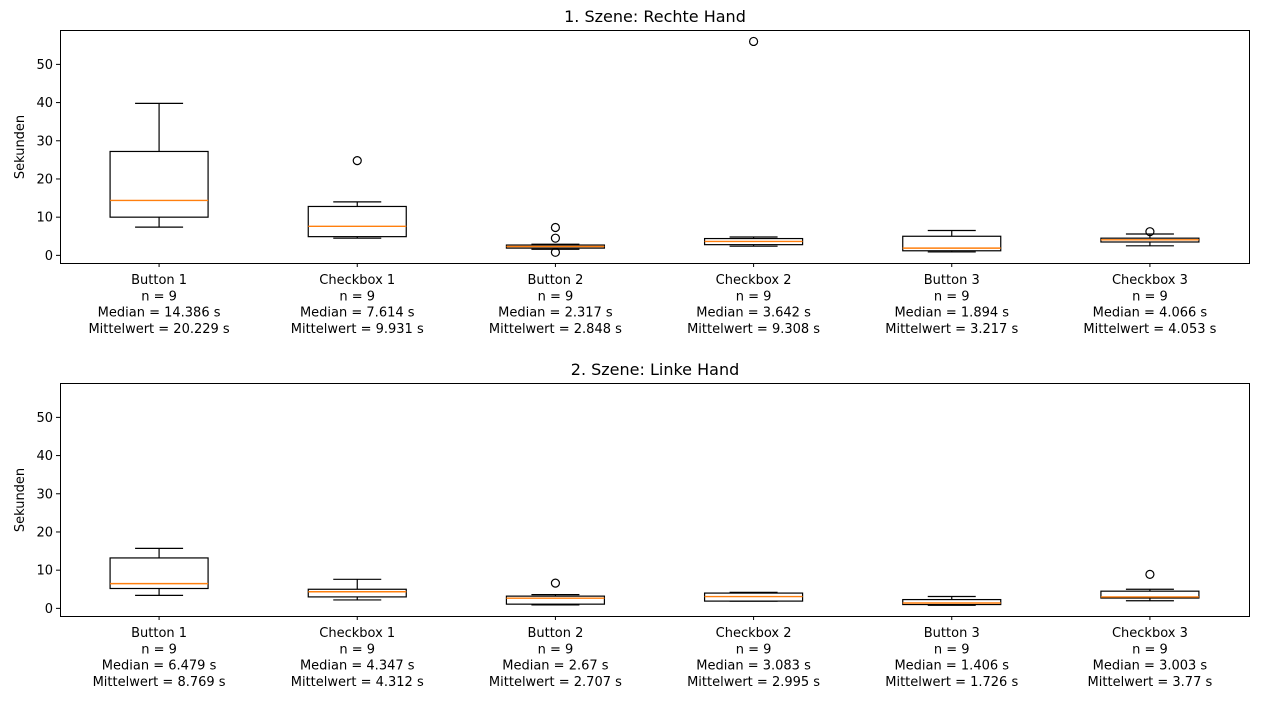 The image size is (1282, 701). What do you see at coordinates (951, 666) in the screenshot?
I see `x-tick-label: Median = 1.406 s` at bounding box center [951, 666].